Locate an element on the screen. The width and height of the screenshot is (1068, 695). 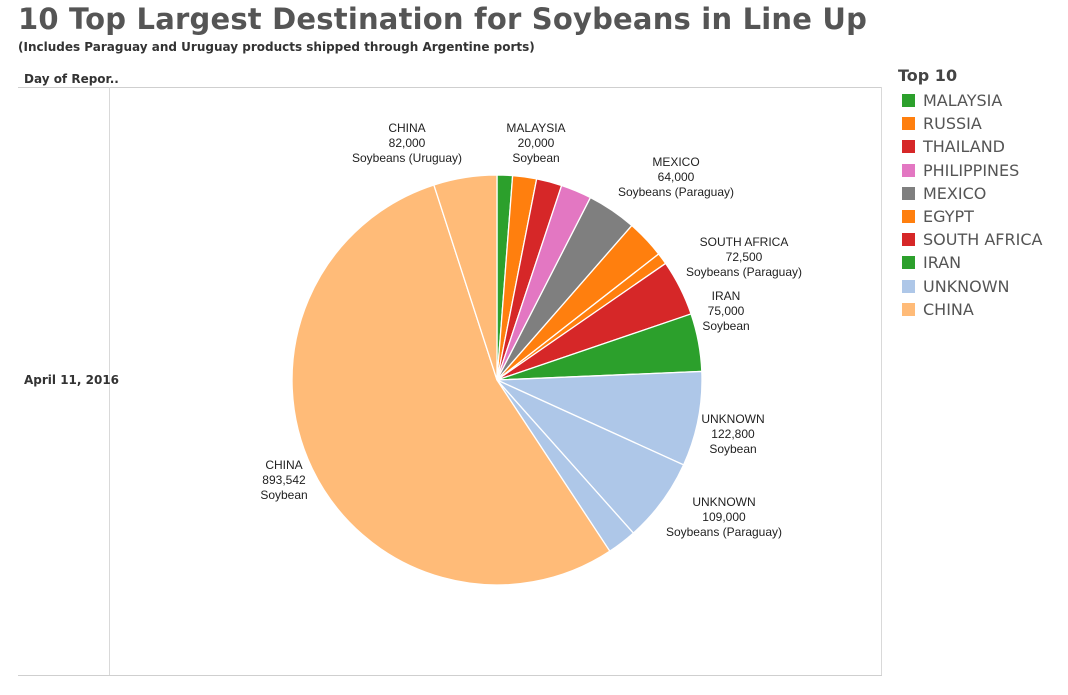
slice-label-unknown: UNKNOWN 109,000 Soybeans (Paraguay) is located at coordinates (724, 517).